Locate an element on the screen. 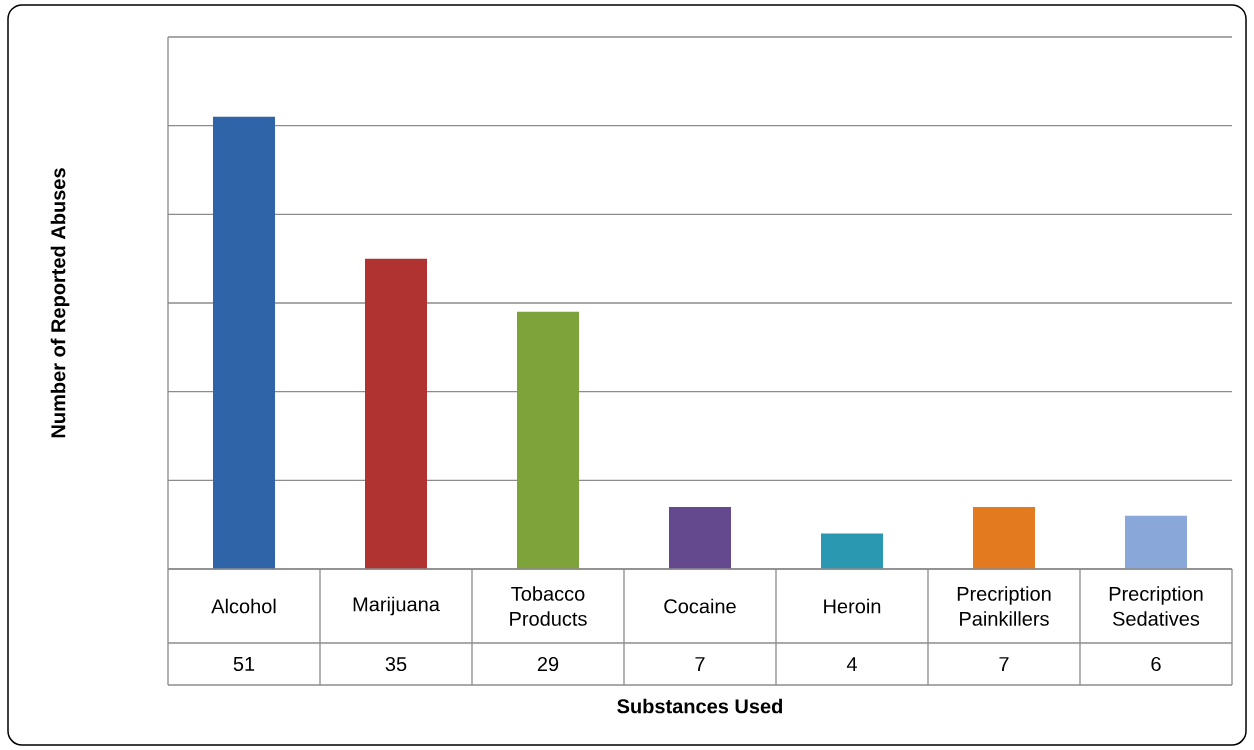 The height and width of the screenshot is (750, 1254). x-tick-label: Cocaine is located at coordinates (700, 606).